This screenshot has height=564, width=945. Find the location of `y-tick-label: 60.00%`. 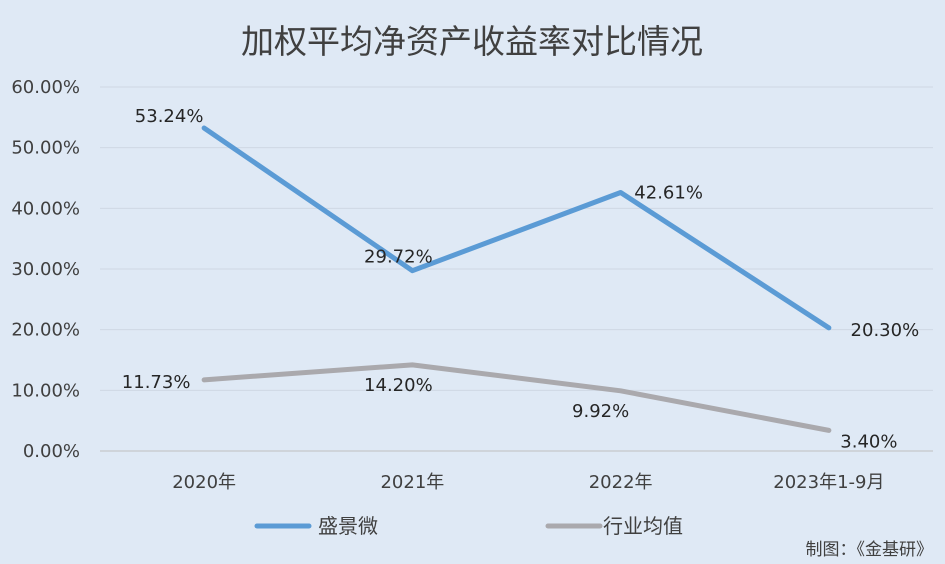

y-tick-label: 60.00% is located at coordinates (45, 87).